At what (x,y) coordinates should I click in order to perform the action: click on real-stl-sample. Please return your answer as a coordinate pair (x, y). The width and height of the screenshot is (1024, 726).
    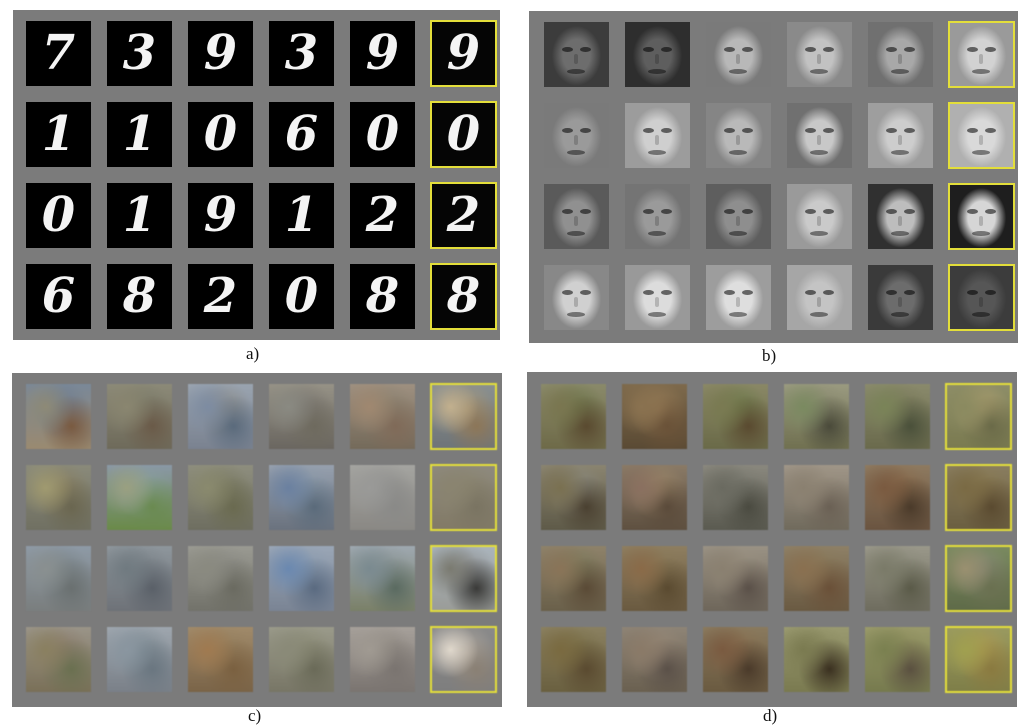
    Looking at the image, I should click on (978, 497).